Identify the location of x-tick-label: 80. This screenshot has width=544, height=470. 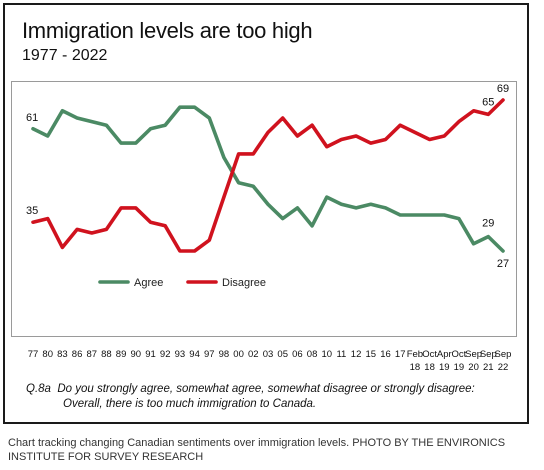
(47, 354).